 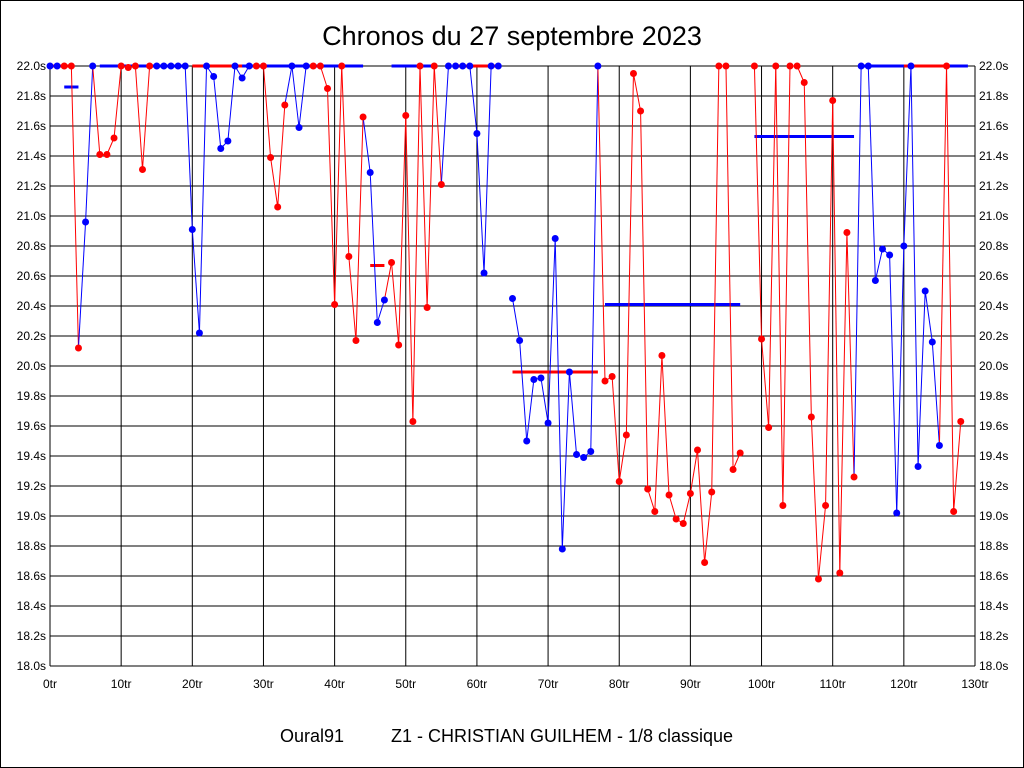 I want to click on y-tick-label-right: 18.4s, so click(x=993, y=606).